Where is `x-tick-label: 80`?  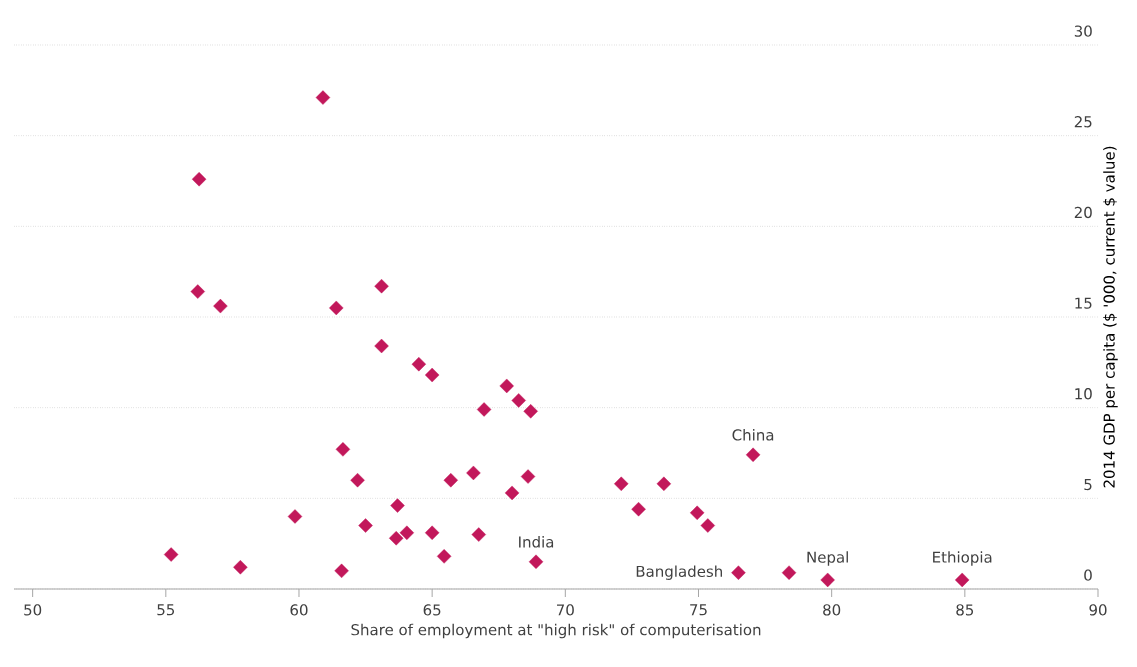
x-tick-label: 80 is located at coordinates (832, 610).